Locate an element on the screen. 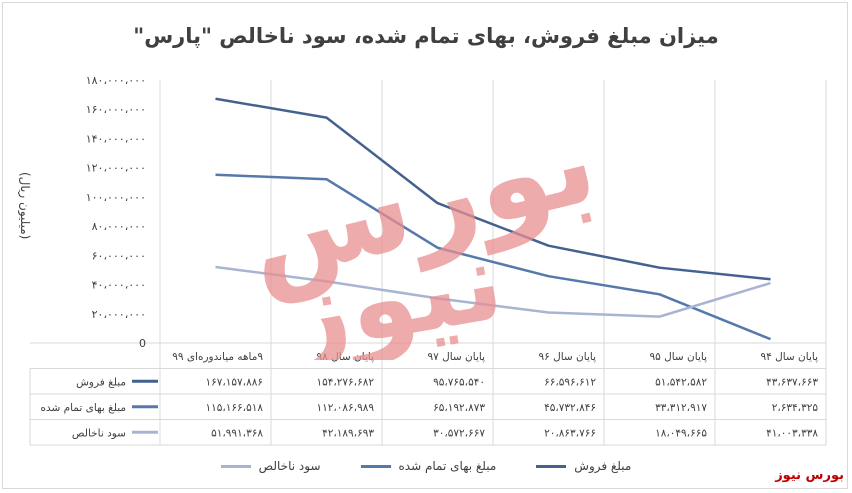 Image resolution: width=852 pixels, height=493 pixels. y-tick-label: ۱۴۰،۰۰۰،۰۰۰ is located at coordinates (116, 138).